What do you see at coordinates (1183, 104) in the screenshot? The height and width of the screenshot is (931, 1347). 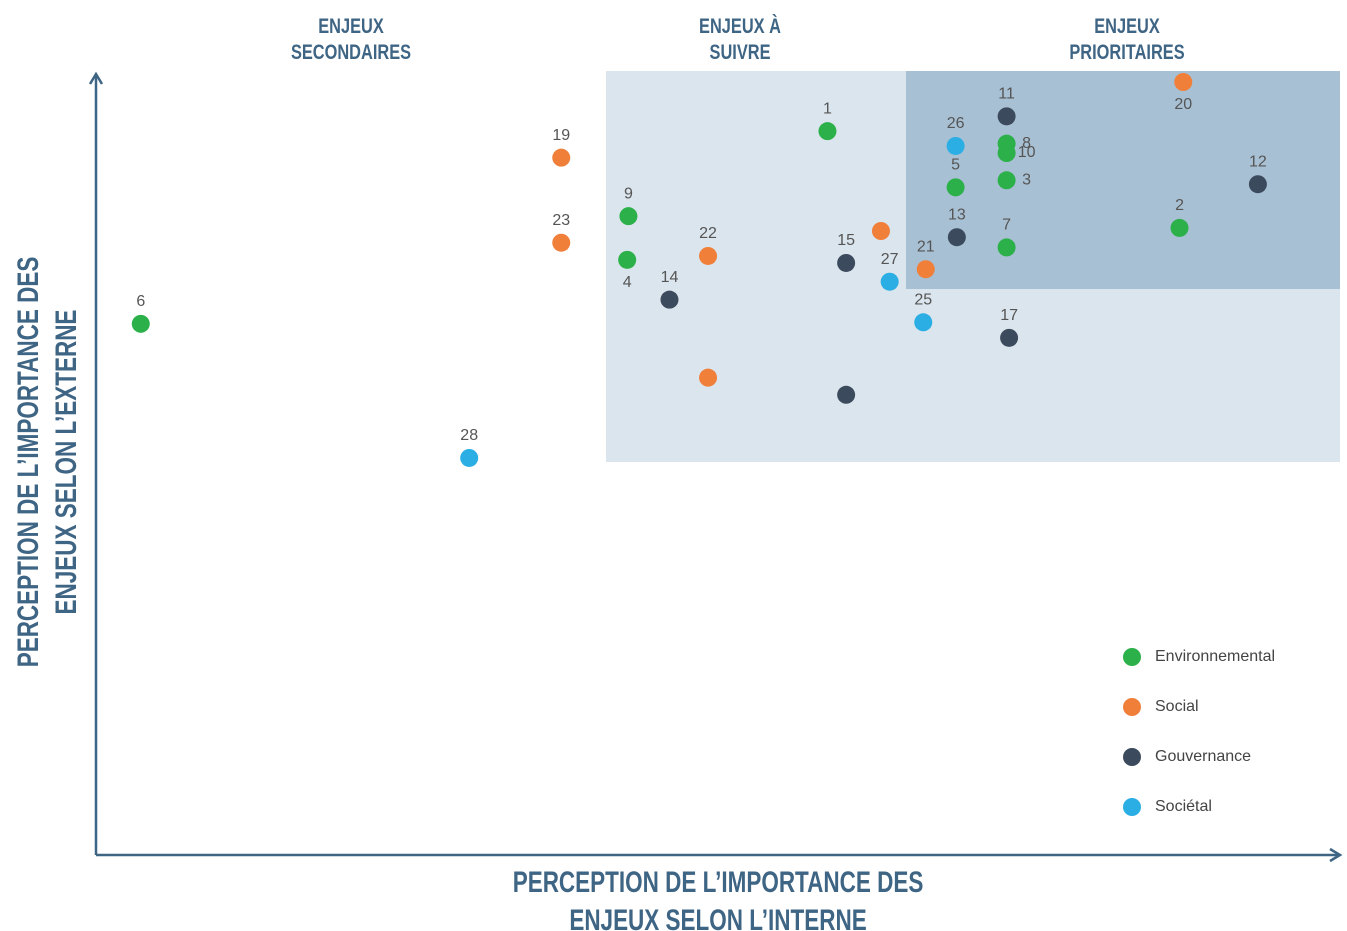 I see `point-label: 20` at bounding box center [1183, 104].